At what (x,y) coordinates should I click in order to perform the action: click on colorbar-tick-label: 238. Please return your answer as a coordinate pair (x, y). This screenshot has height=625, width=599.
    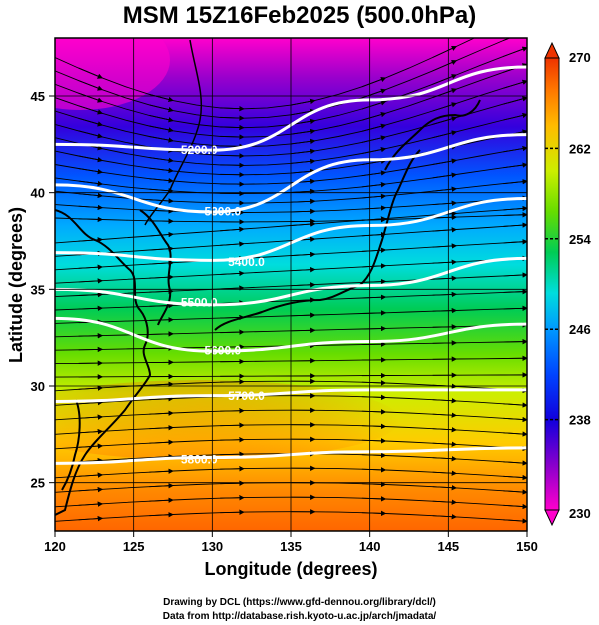
    Looking at the image, I should click on (580, 420).